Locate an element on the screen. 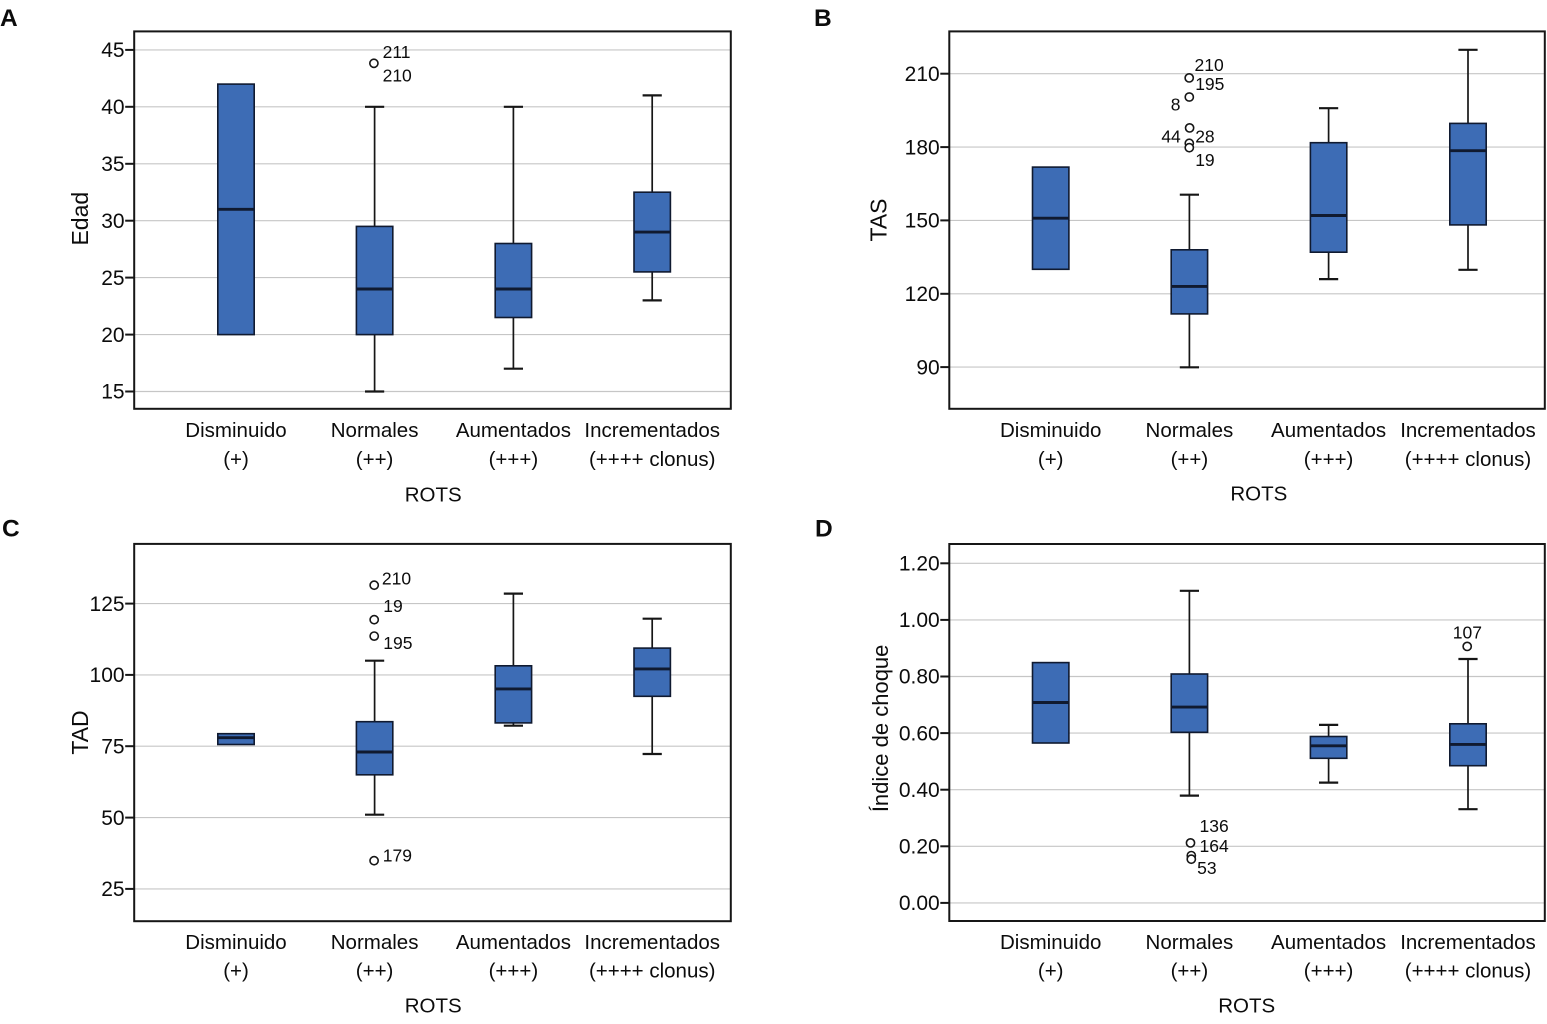 The width and height of the screenshot is (1547, 1024). svg-text: 90 is located at coordinates (927, 367).